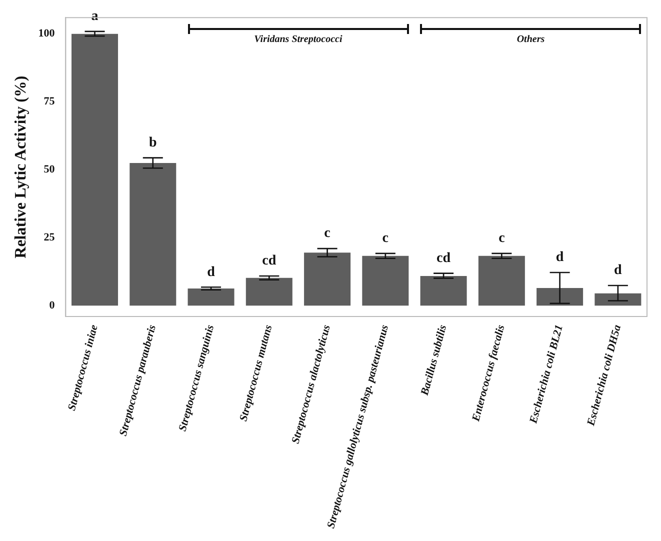 The height and width of the screenshot is (541, 661). What do you see at coordinates (50, 102) in the screenshot?
I see `y-tick-label: 75` at bounding box center [50, 102].